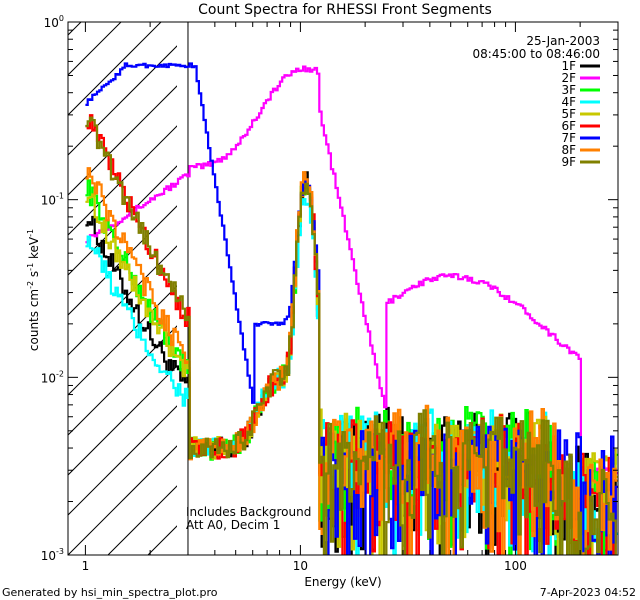  I want to click on footer-generated-by: Generated by hsi_min_spectra_plot.pro, so click(110, 592).